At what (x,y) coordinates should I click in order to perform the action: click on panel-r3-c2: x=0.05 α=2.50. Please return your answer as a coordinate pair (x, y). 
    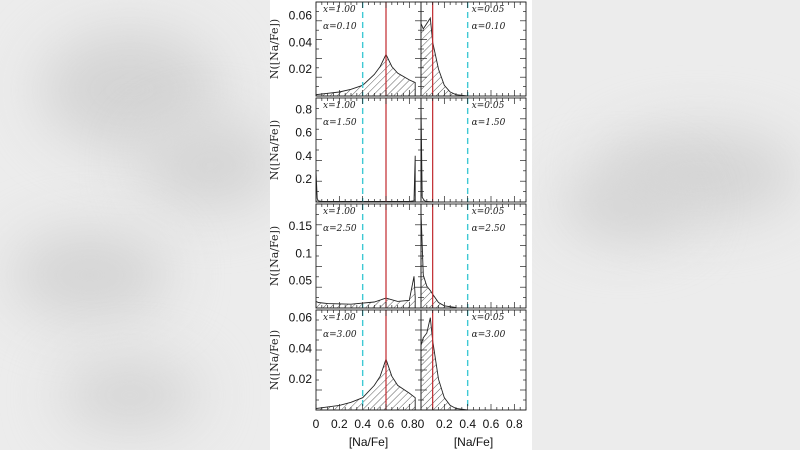
    Looking at the image, I should click on (473, 256).